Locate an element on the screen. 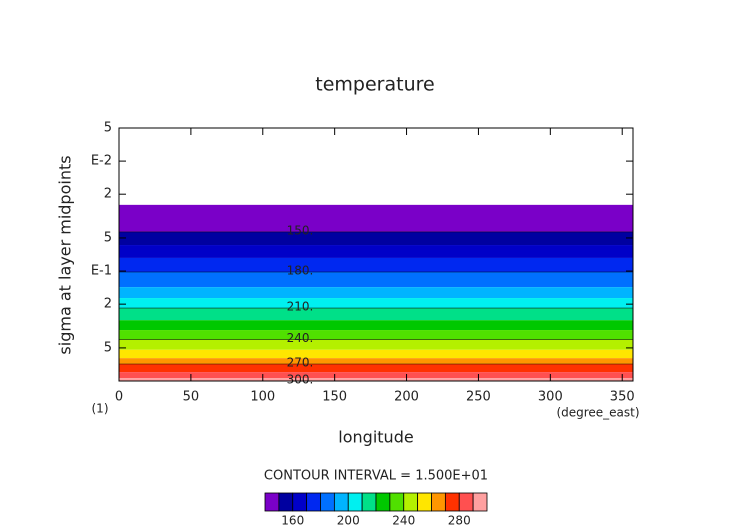 The image size is (752, 532). contour-label: 270. is located at coordinates (300, 362).